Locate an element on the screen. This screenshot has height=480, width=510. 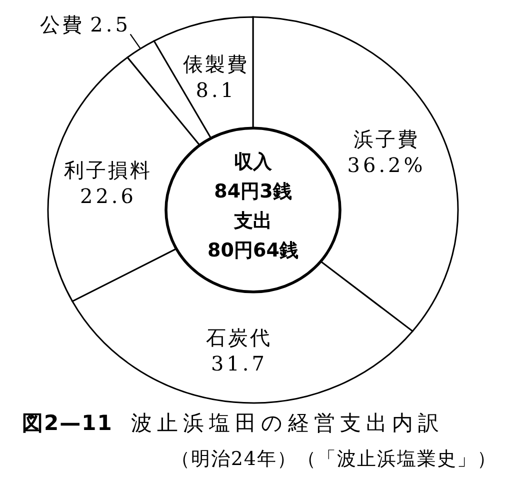
data-label: 22.6 is located at coordinates (108, 196).